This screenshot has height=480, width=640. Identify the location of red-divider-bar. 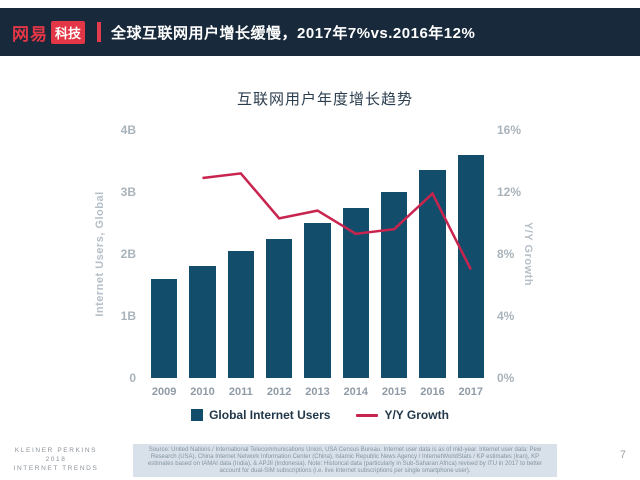
(99, 32).